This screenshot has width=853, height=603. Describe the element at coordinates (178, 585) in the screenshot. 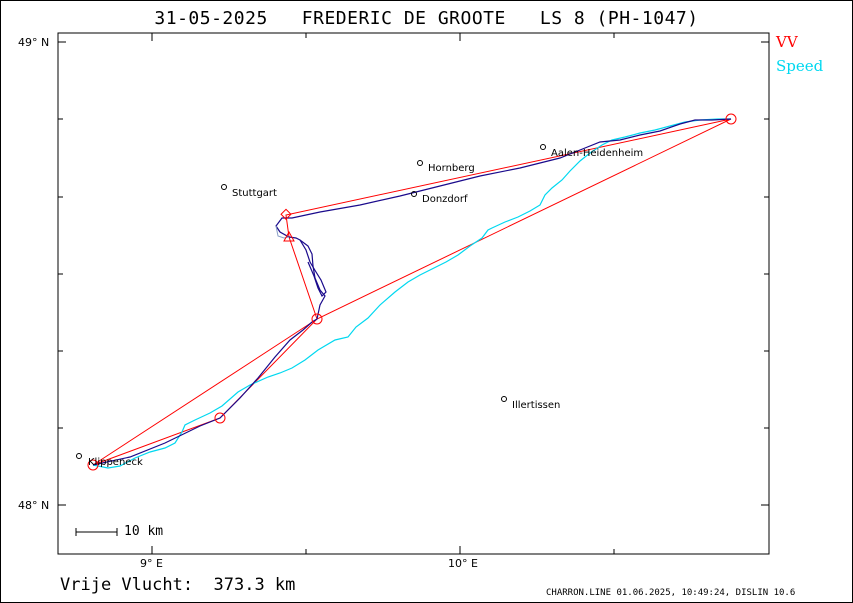

I see `free-flight-distance: Vrije Vlucht: 373.3 km` at that location.